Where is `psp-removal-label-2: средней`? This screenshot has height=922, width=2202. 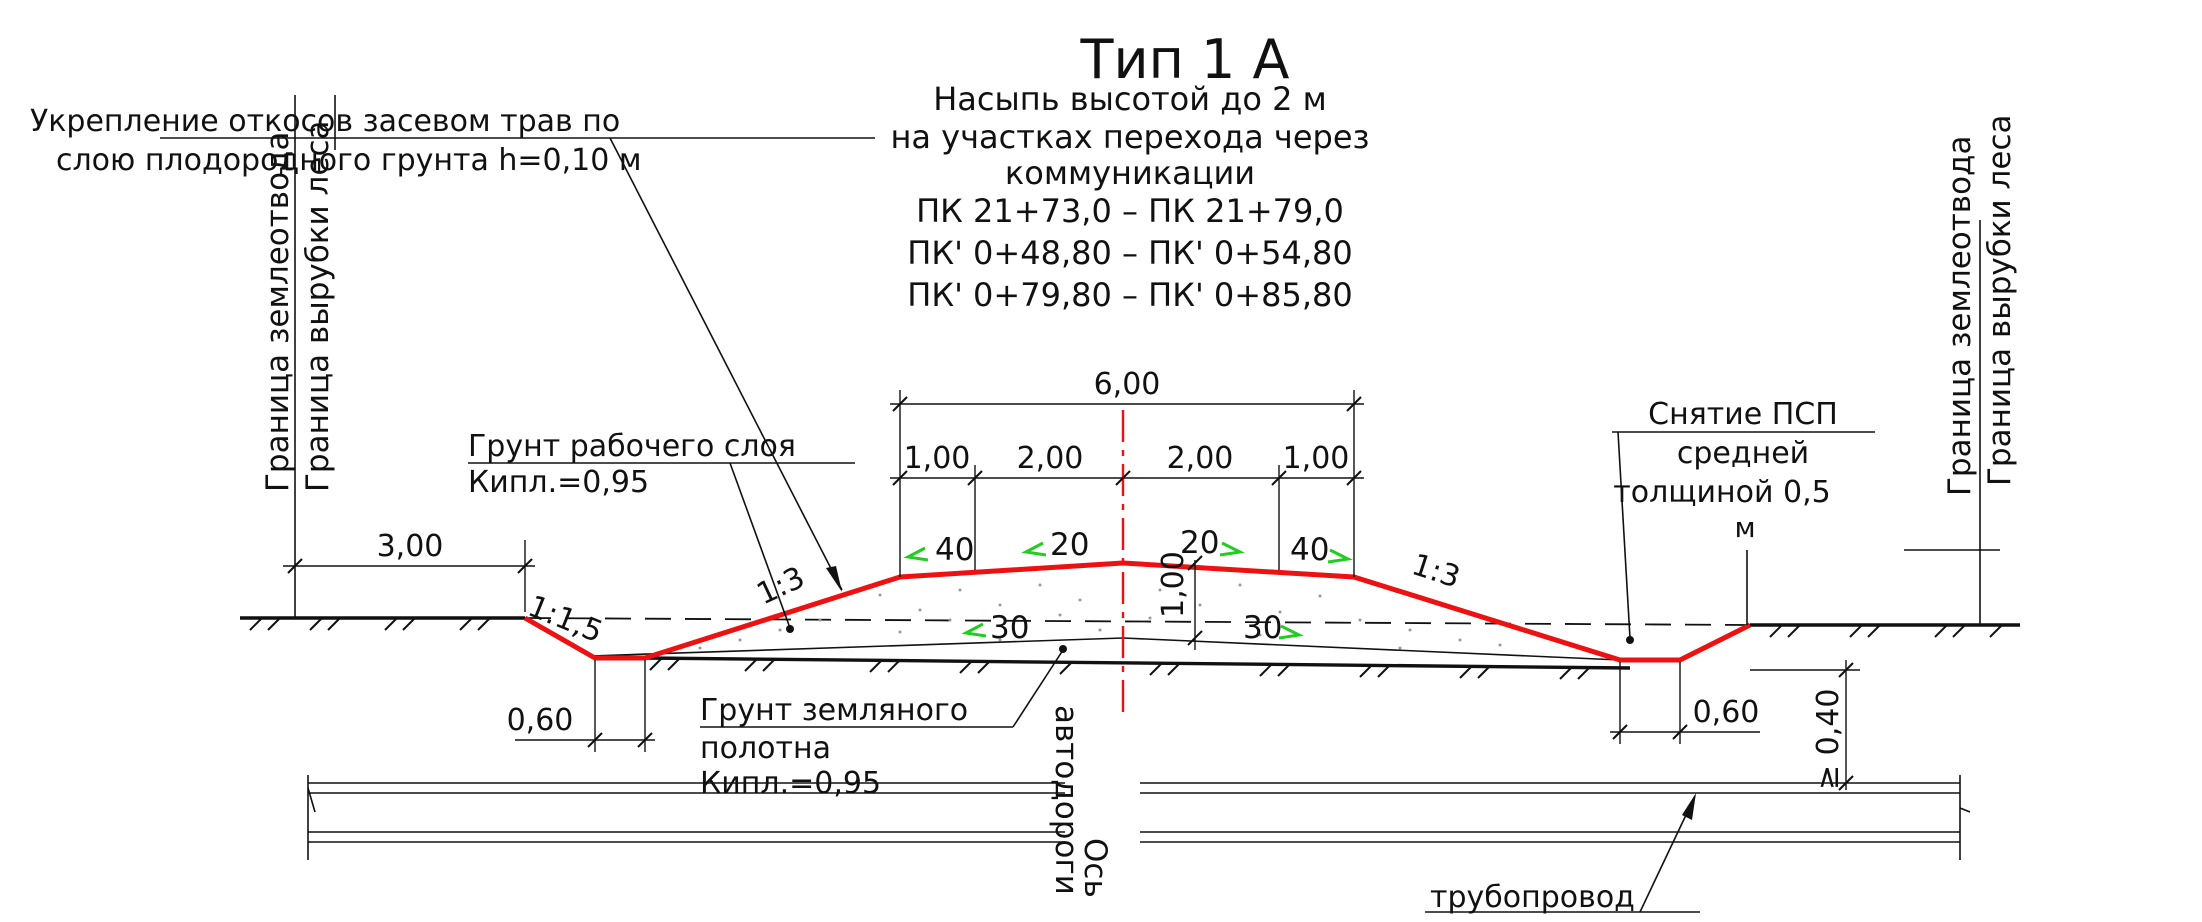
psp-removal-label-2: средней is located at coordinates (1743, 453).